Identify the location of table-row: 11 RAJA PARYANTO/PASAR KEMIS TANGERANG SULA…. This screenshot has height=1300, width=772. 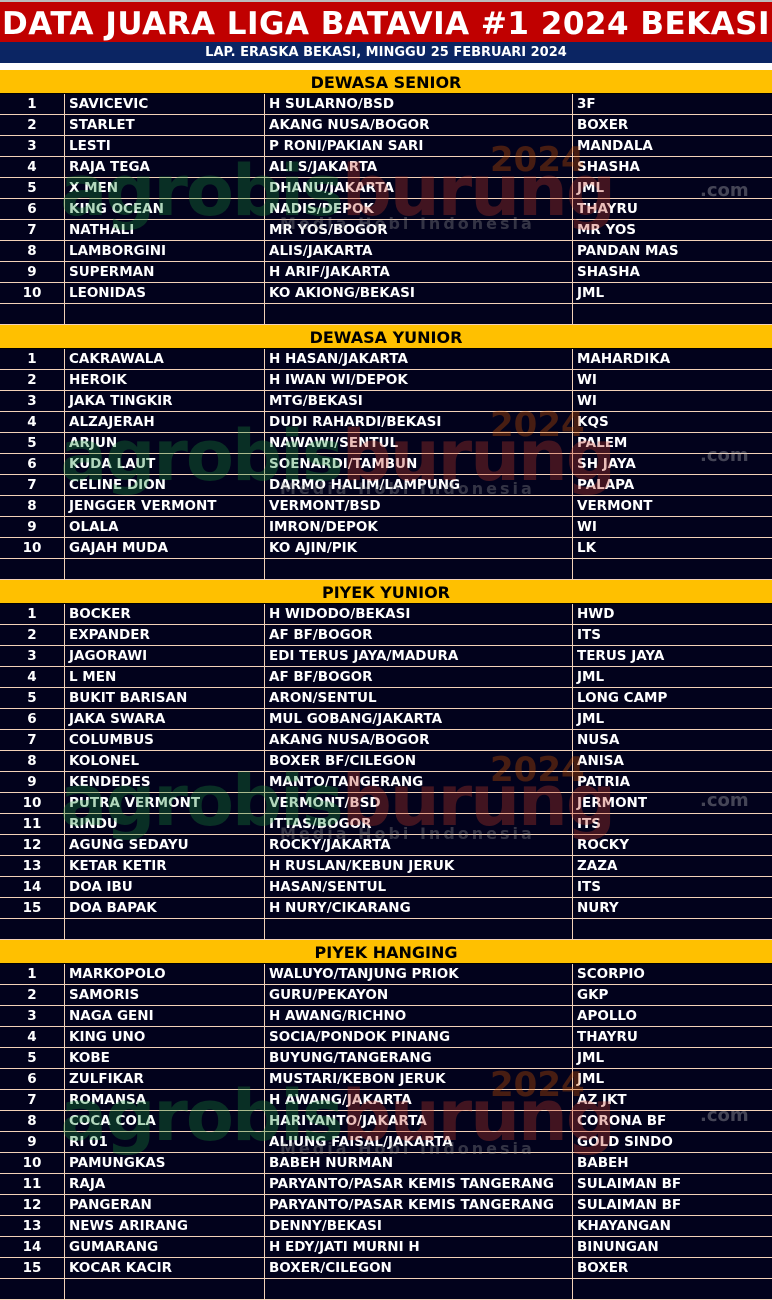
(386, 1184).